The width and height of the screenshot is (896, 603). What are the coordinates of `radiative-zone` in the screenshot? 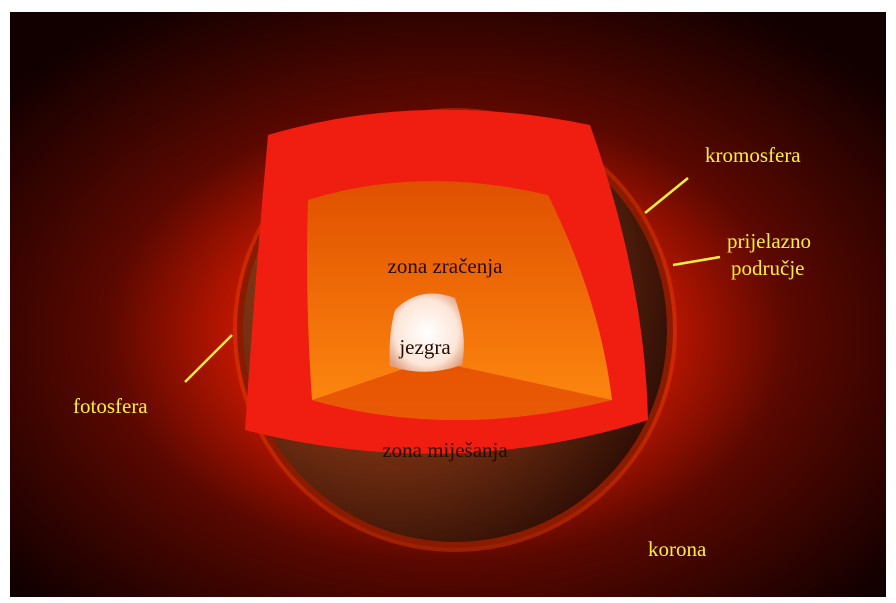 It's located at (459, 300).